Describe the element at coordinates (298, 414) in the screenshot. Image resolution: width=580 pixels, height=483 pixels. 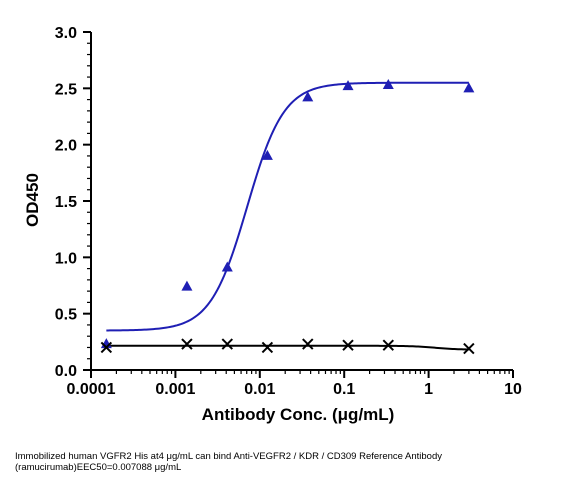
I see `x-axis-title: Antibody Conc. (μg/mL)` at that location.